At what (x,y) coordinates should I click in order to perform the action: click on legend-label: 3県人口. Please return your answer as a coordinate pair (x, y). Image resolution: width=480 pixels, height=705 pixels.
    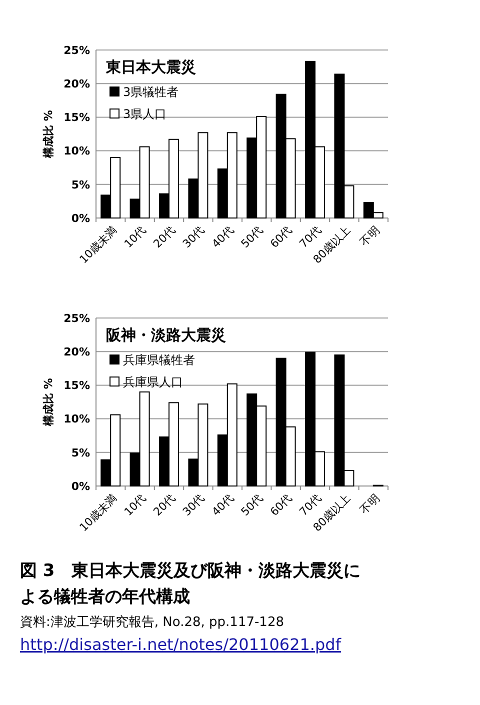
    Looking at the image, I should click on (145, 114).